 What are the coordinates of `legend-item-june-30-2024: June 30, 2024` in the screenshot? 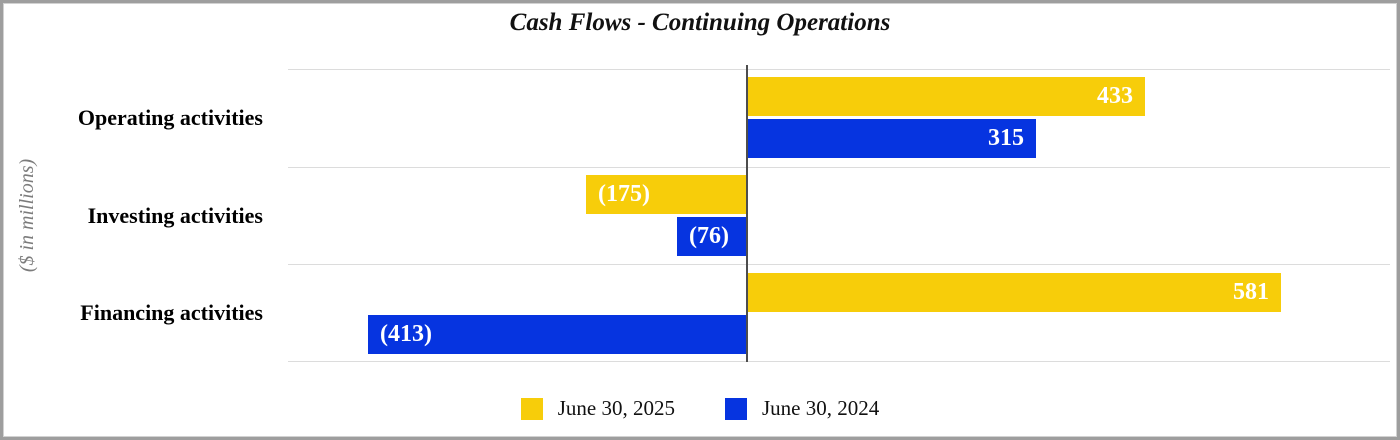 It's located at (802, 408).